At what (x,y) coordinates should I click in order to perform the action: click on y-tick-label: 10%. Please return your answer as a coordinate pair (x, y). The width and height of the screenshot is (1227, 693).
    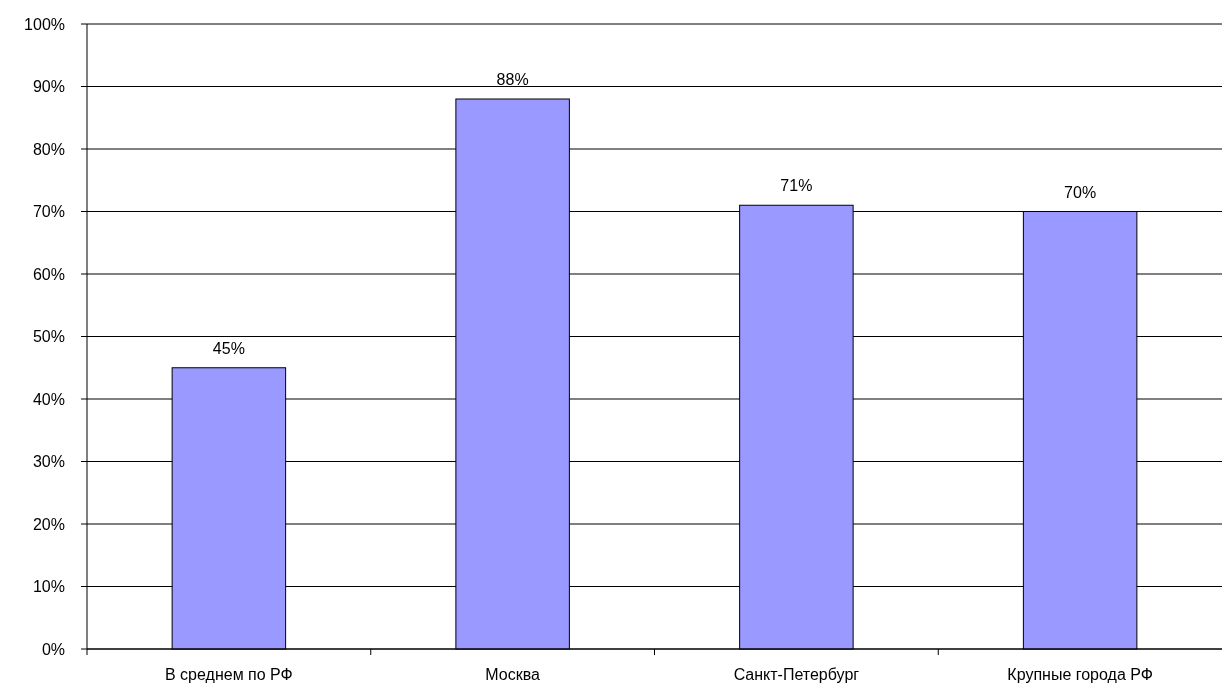
    Looking at the image, I should click on (48, 587).